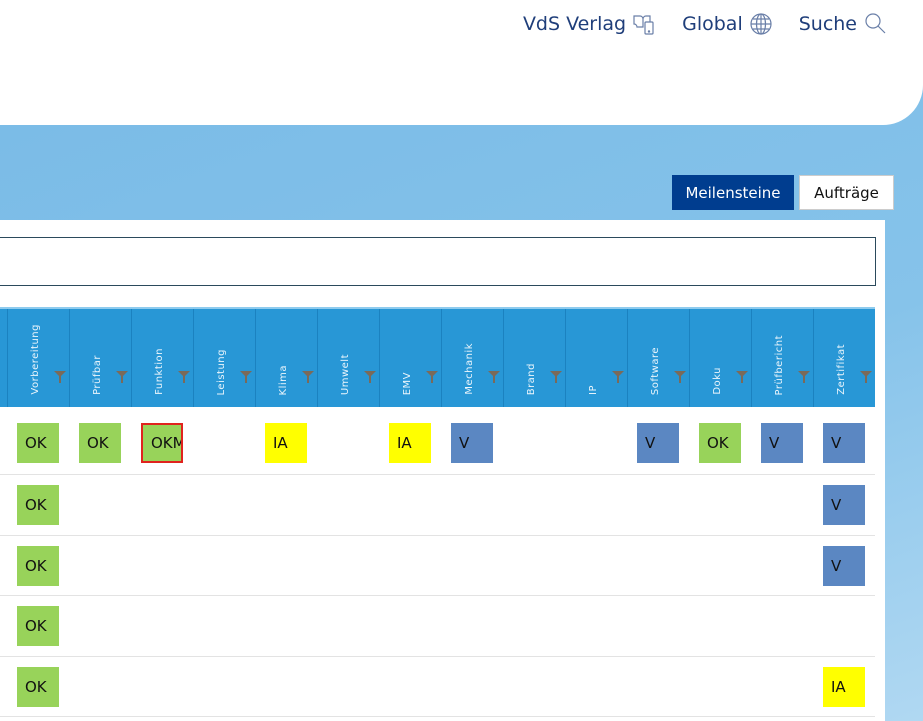 This screenshot has width=923, height=721. Describe the element at coordinates (779, 364) in the screenshot. I see `column-label: Prüfbericht` at that location.